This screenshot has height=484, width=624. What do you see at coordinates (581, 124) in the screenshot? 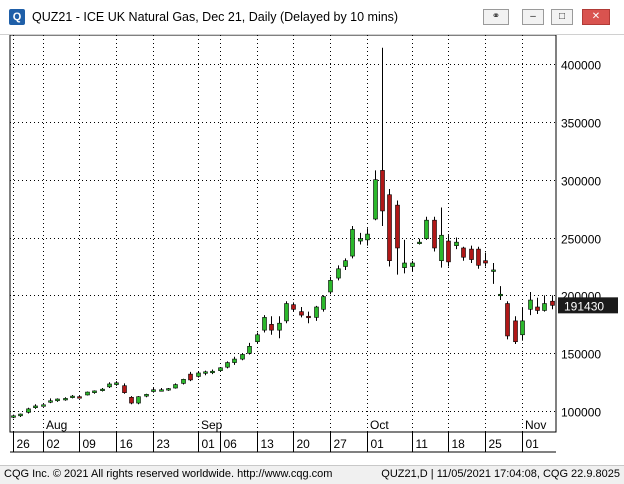
I see `y-tick-label: 350000` at bounding box center [581, 124].